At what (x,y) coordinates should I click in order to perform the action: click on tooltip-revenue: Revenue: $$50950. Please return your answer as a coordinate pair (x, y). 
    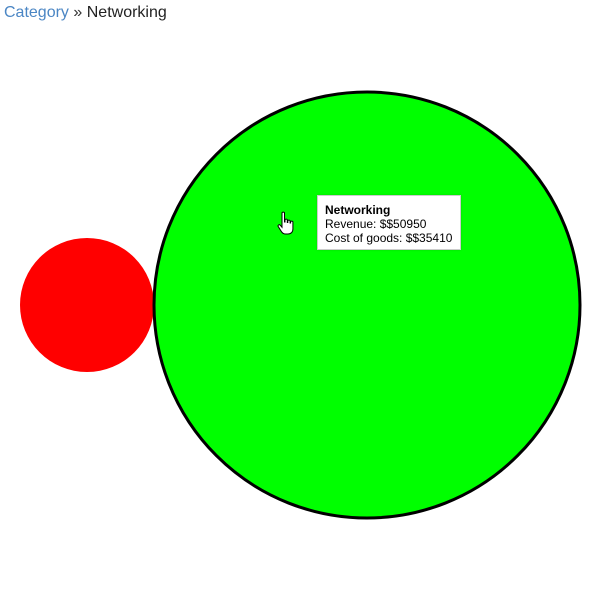
    Looking at the image, I should click on (376, 224).